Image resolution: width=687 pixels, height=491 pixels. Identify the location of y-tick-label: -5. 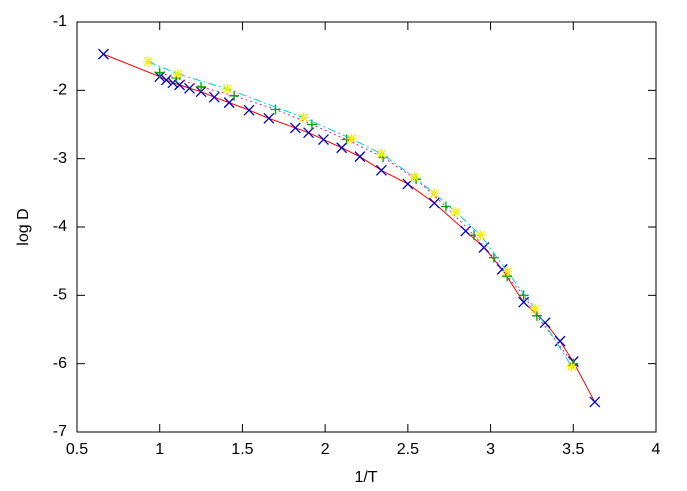
(60, 295).